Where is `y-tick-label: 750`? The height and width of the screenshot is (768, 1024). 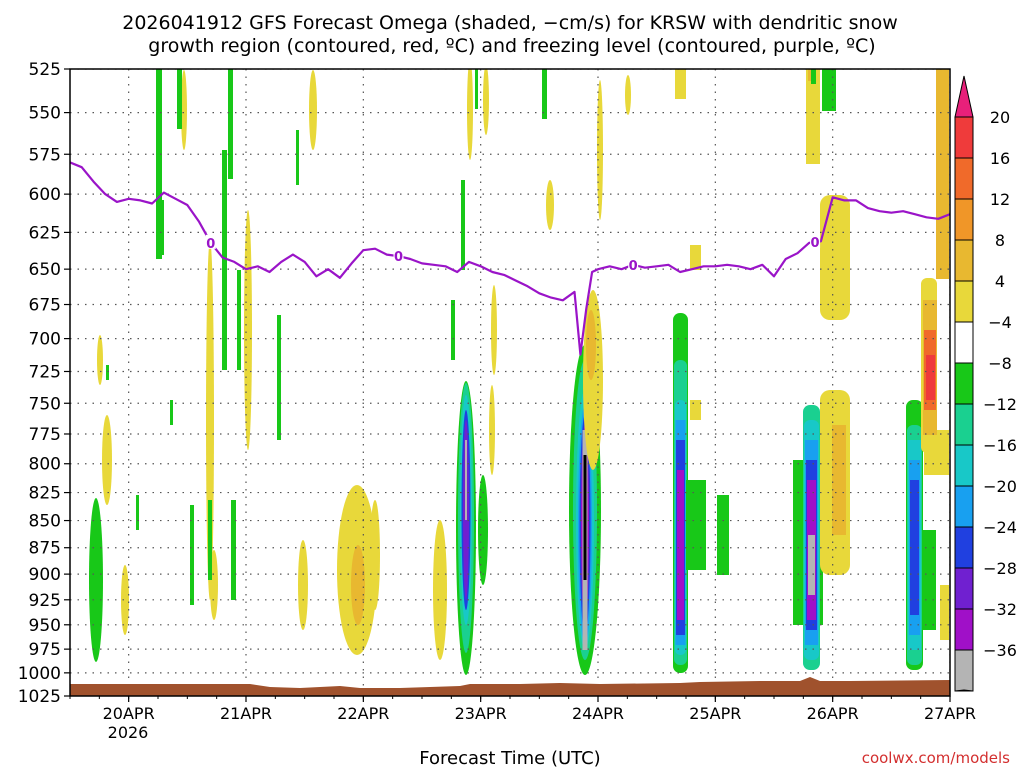
y-tick-label: 750 is located at coordinates (45, 404).